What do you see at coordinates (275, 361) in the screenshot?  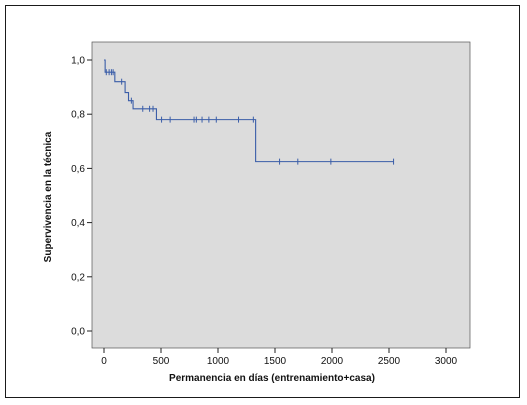 I see `x-tick-label: 1500` at bounding box center [275, 361].